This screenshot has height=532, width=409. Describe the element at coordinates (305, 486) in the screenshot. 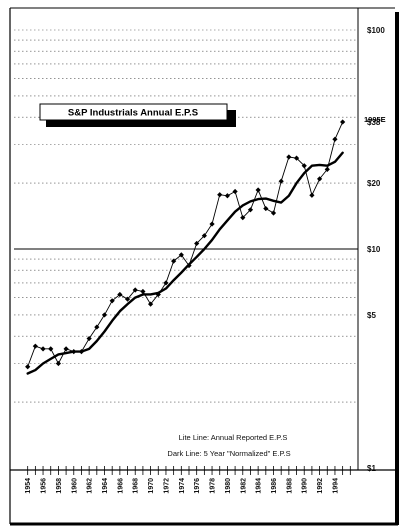

I see `x-tick-label: 1990` at that location.